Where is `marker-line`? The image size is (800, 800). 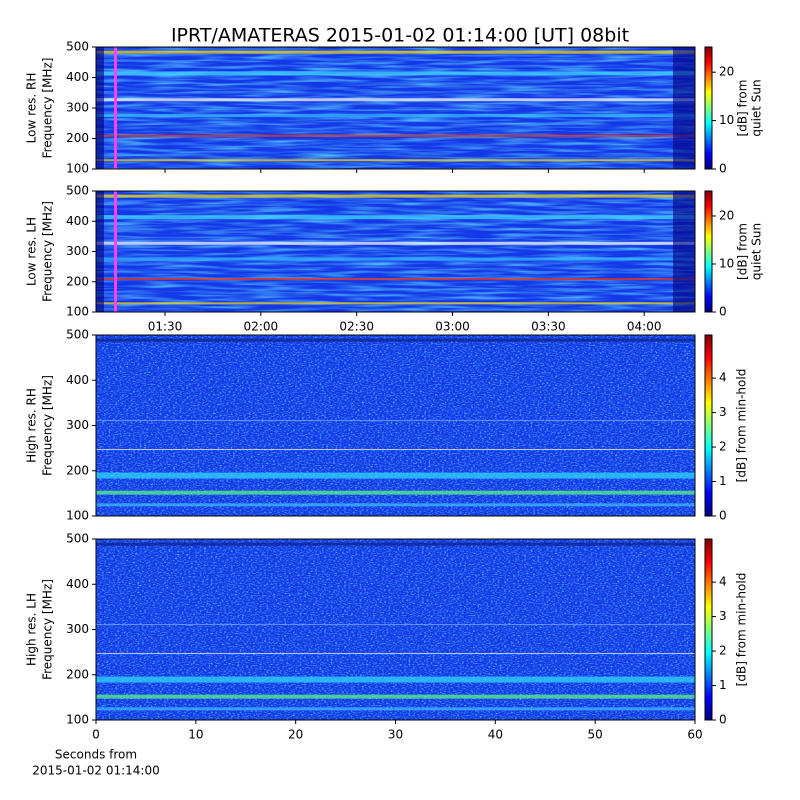 marker-line is located at coordinates (115, 251).